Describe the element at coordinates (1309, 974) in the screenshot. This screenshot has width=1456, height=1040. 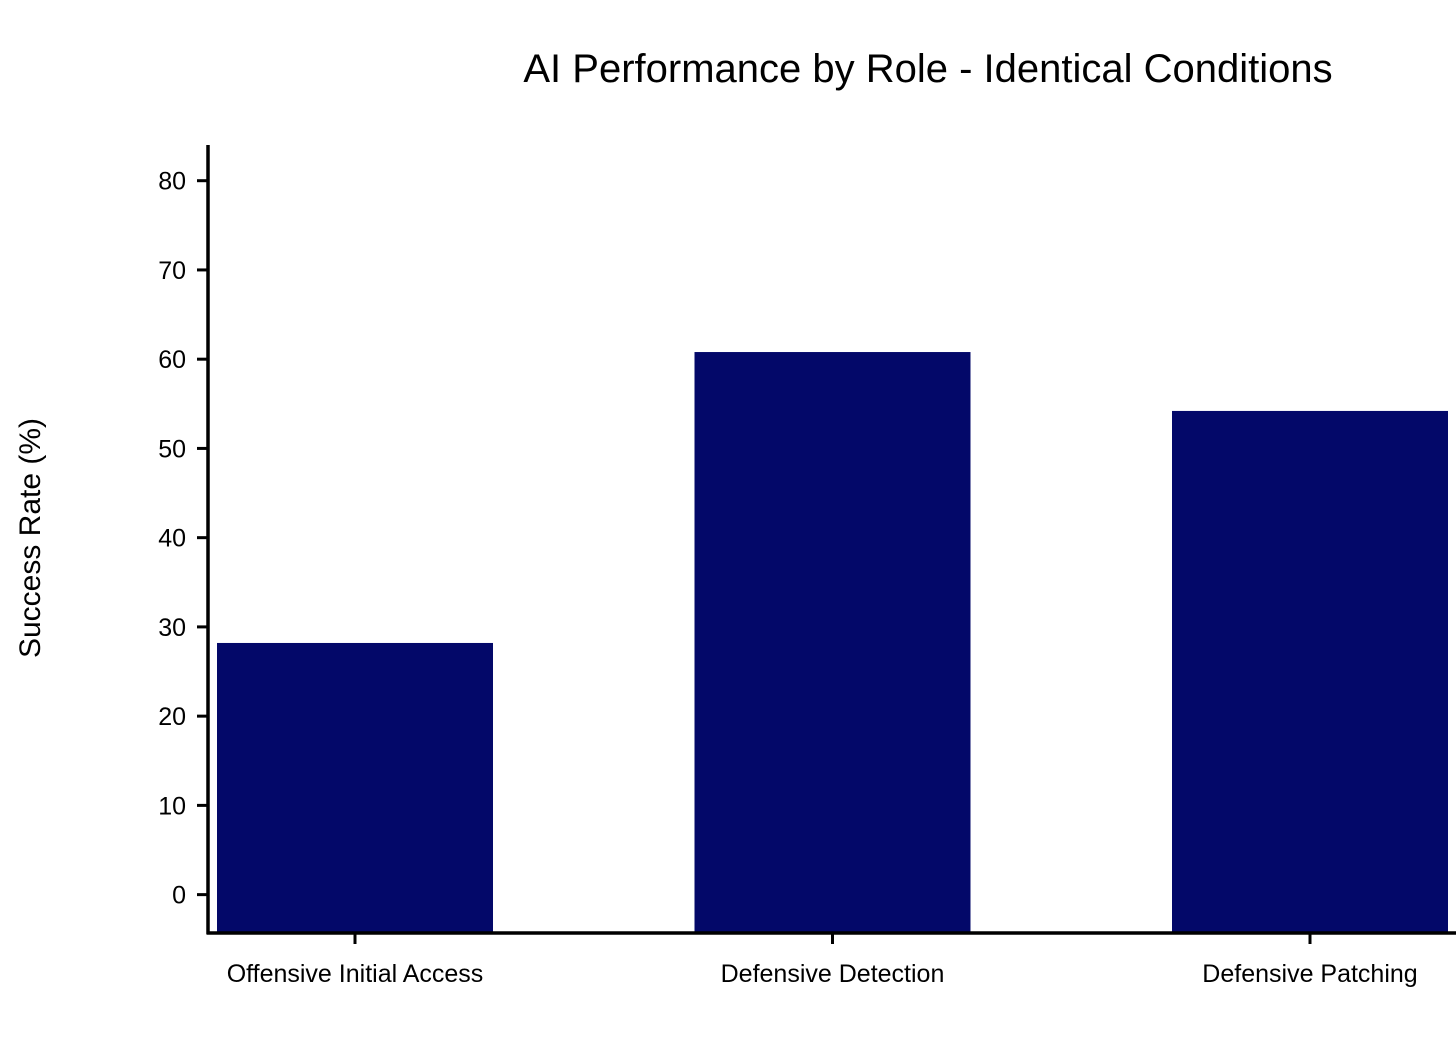
I see `x-tick-label: Defensive Patching` at that location.